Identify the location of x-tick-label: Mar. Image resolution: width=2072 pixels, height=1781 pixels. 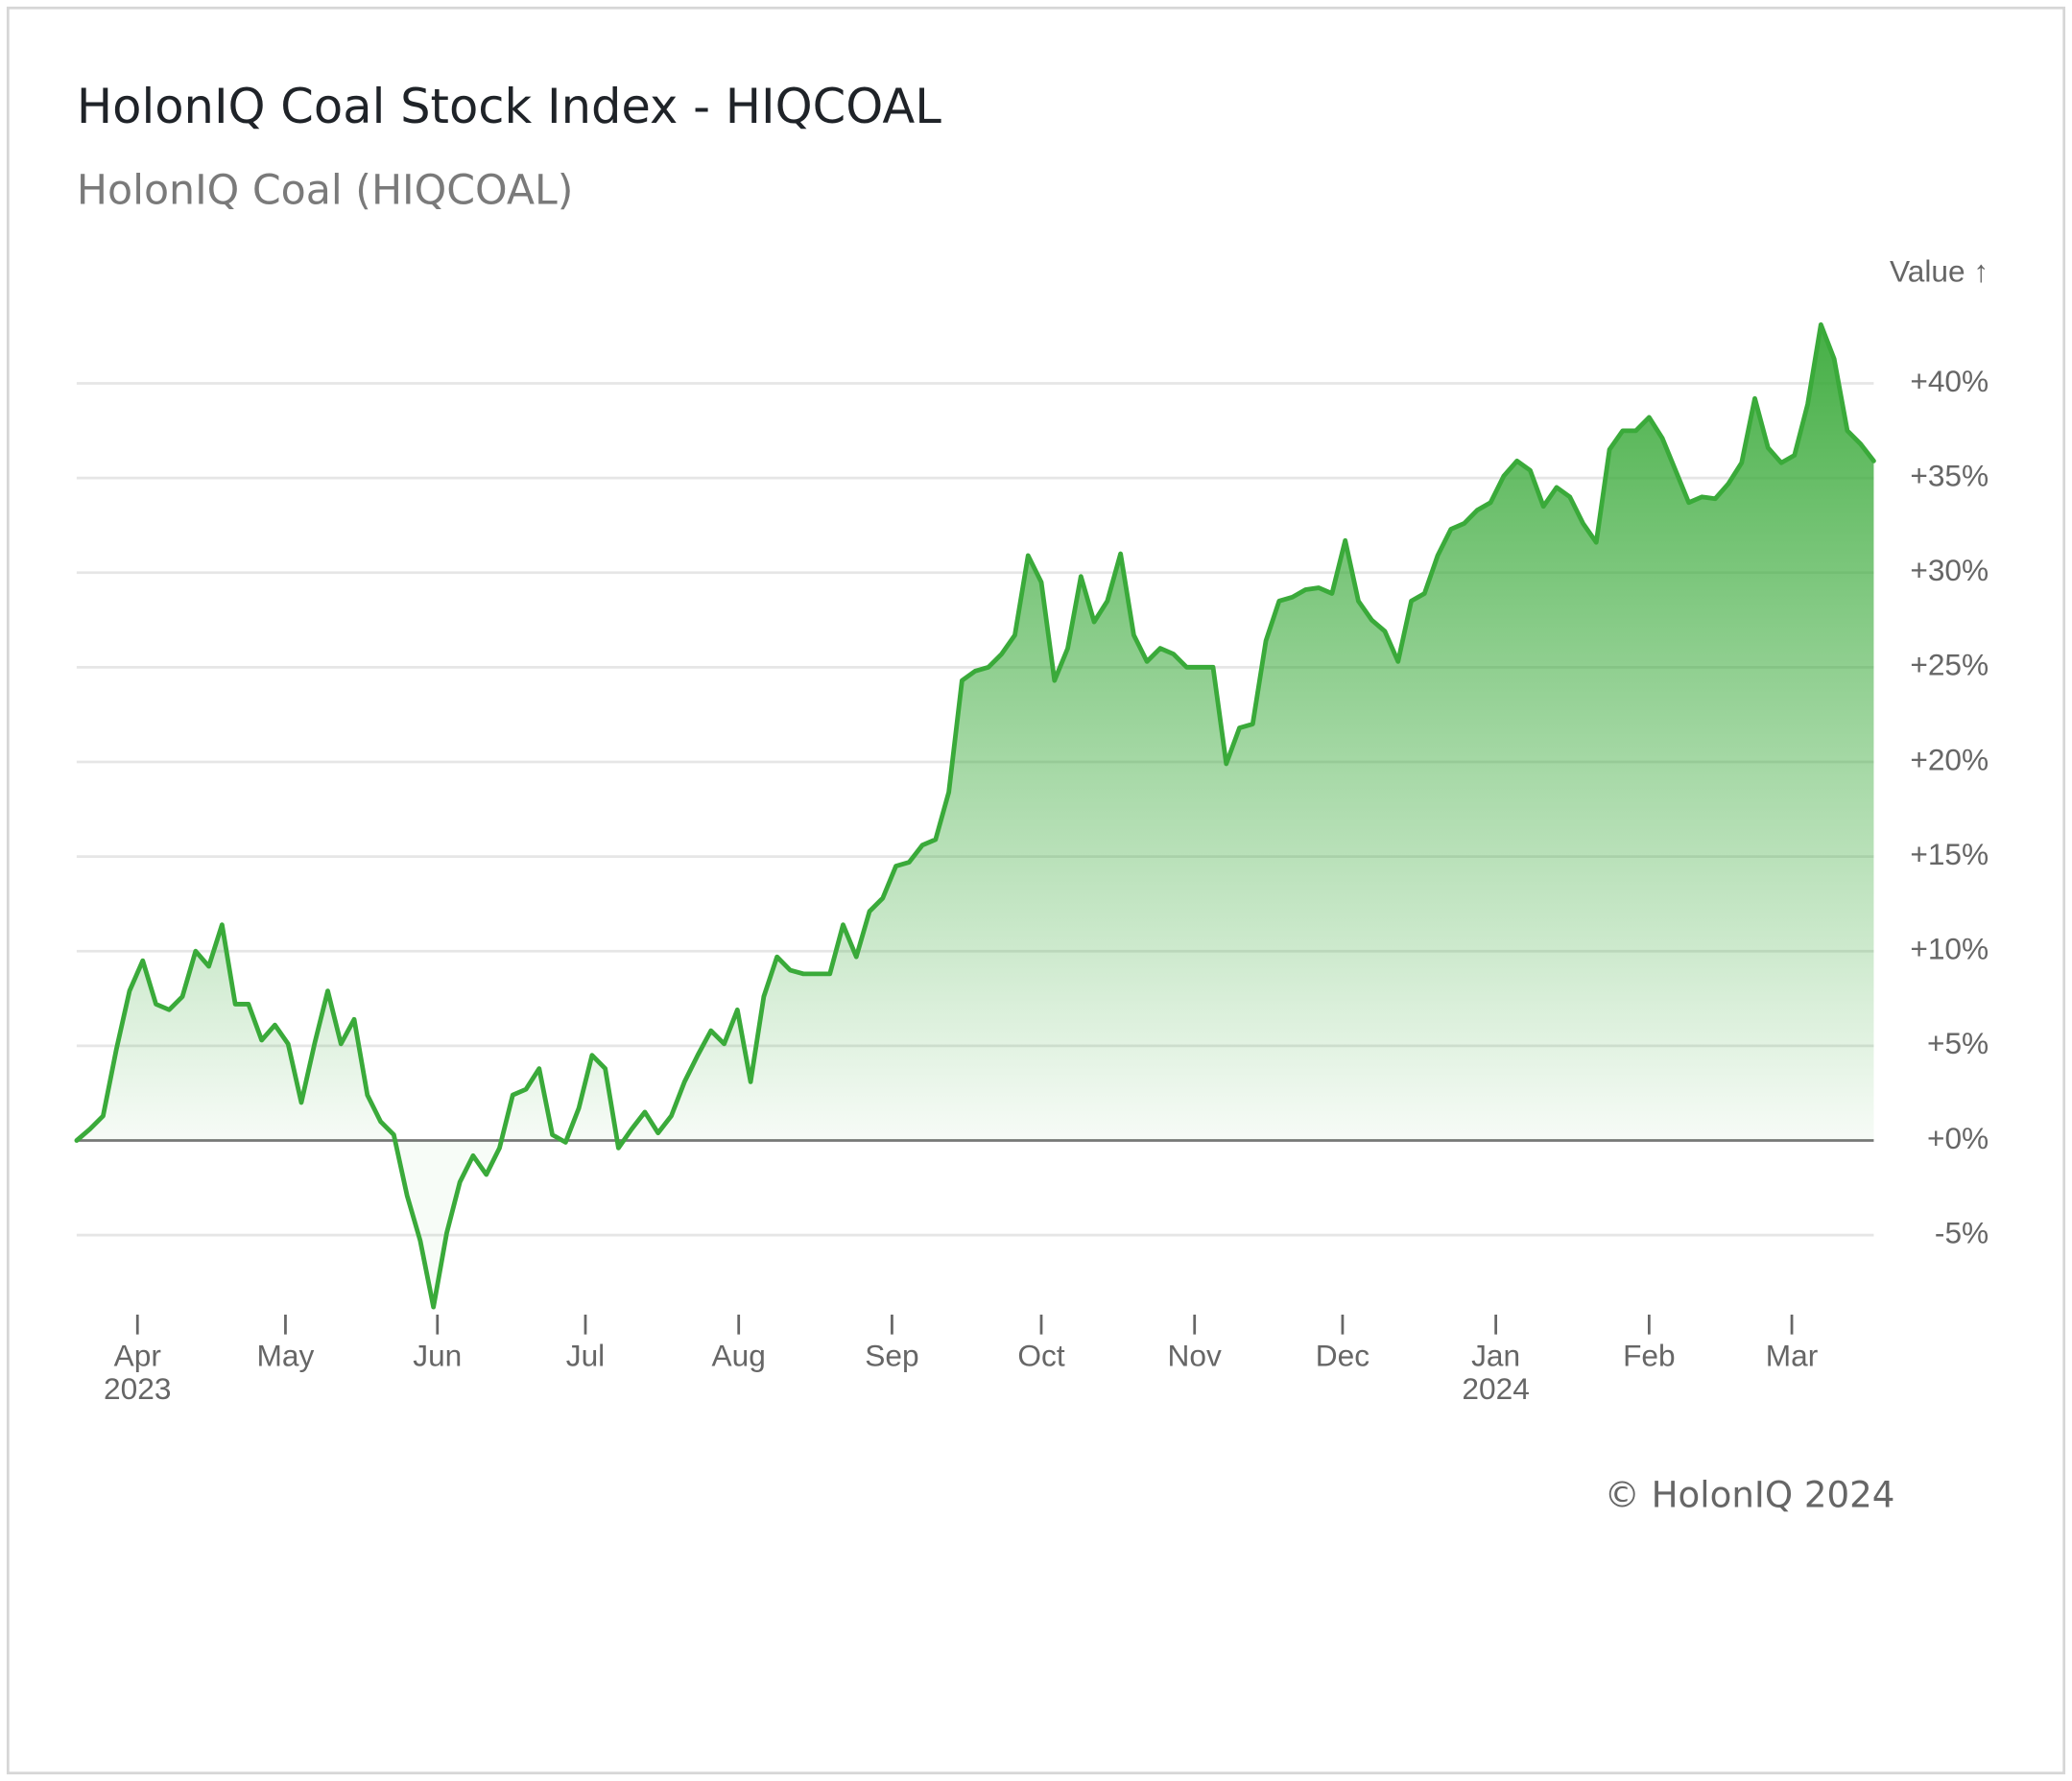
(1792, 1356).